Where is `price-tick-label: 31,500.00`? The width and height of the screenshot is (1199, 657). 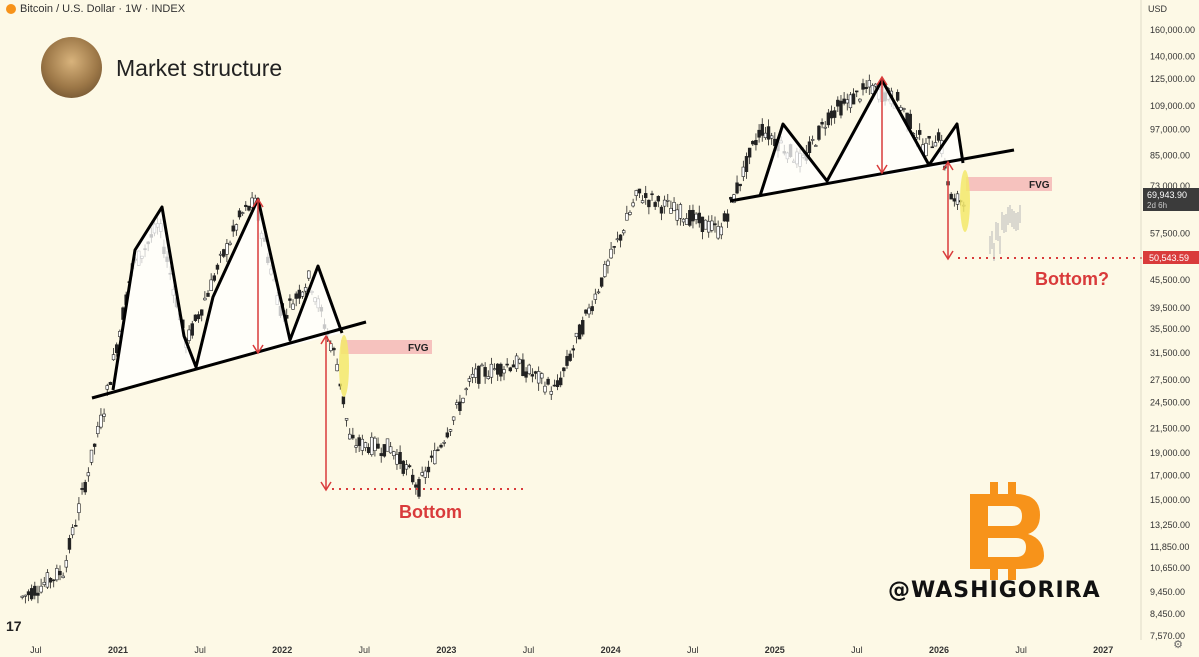 price-tick-label: 31,500.00 is located at coordinates (1170, 353).